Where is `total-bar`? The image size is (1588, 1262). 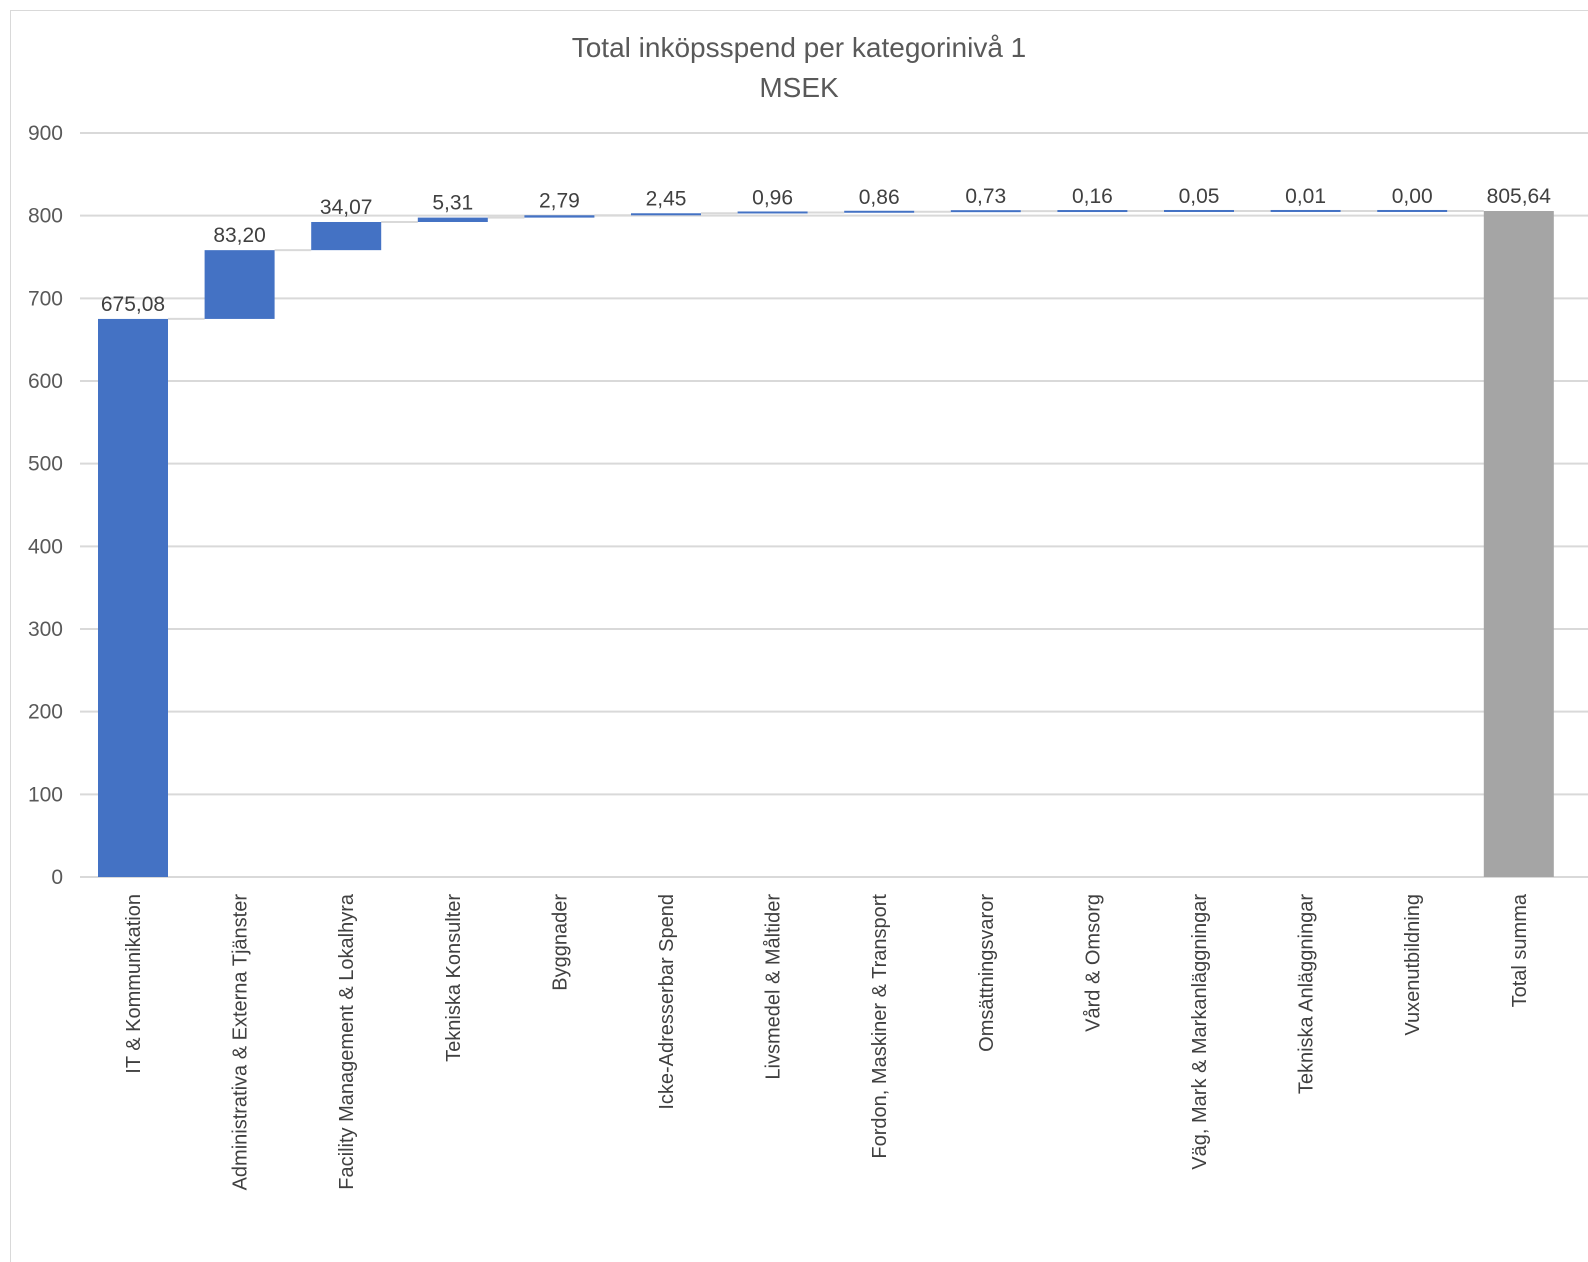
total-bar is located at coordinates (1518, 544).